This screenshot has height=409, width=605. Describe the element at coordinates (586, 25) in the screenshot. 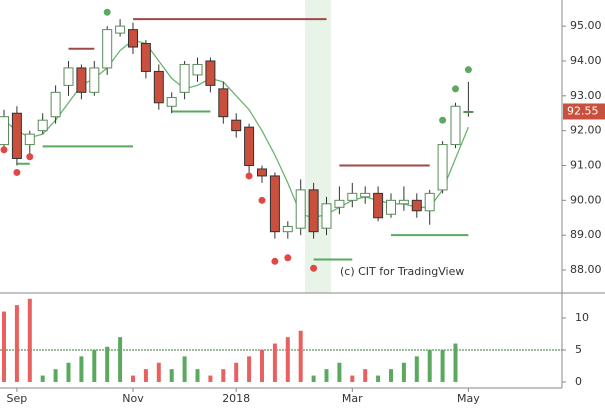

I see `y-tick-label: 95.00` at that location.